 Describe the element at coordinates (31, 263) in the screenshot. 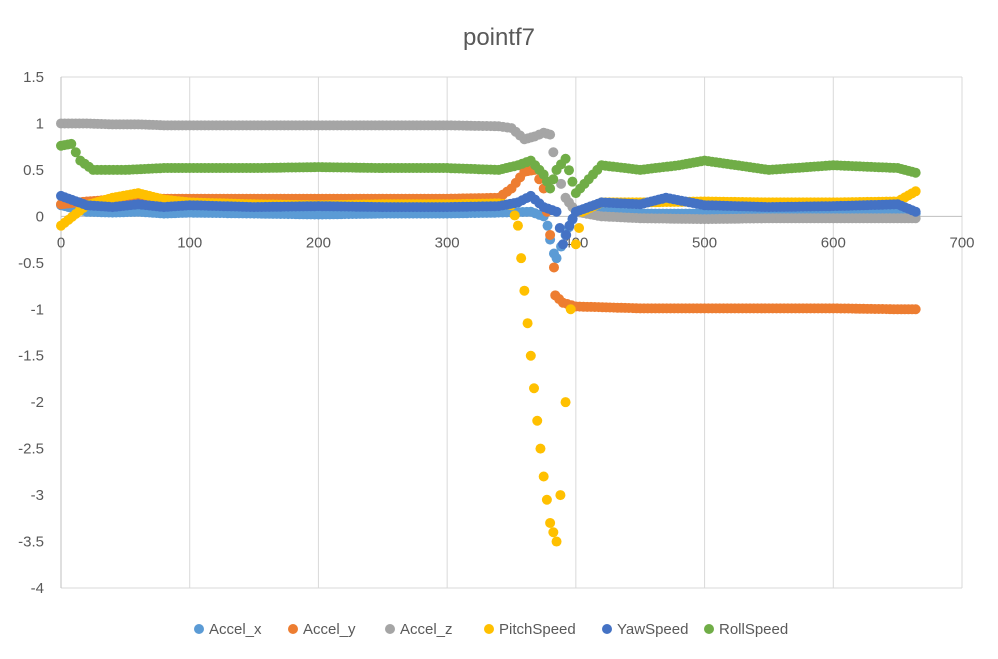

I see `y-tick-label: -0.5` at that location.